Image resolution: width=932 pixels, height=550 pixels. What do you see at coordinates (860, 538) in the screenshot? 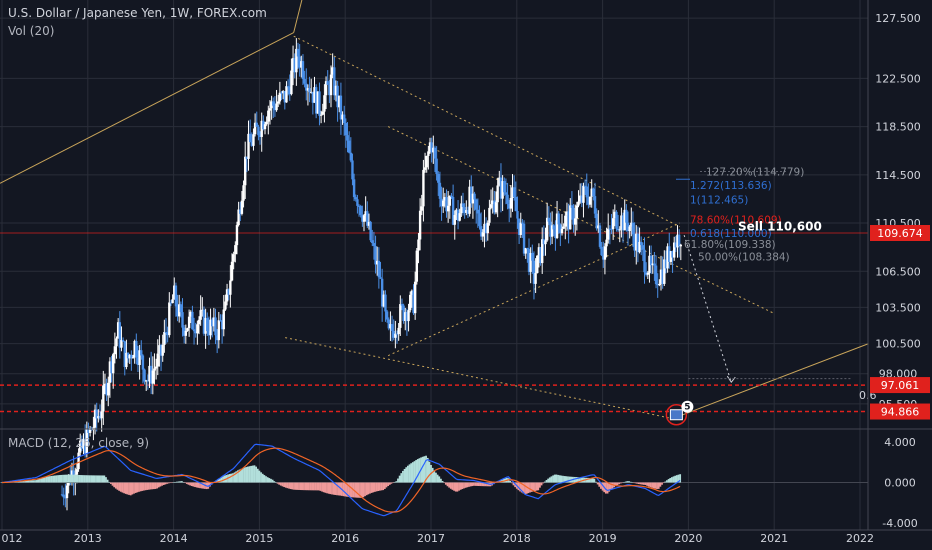
I see `x-tick-label: 2022` at bounding box center [860, 538].